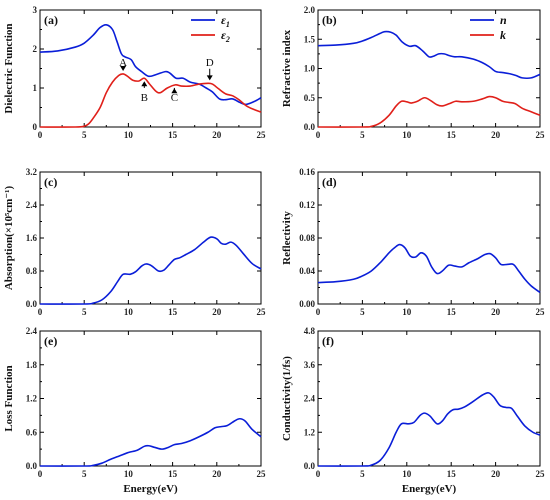  I want to click on y-tick-label: 3.2, so click(32, 172).